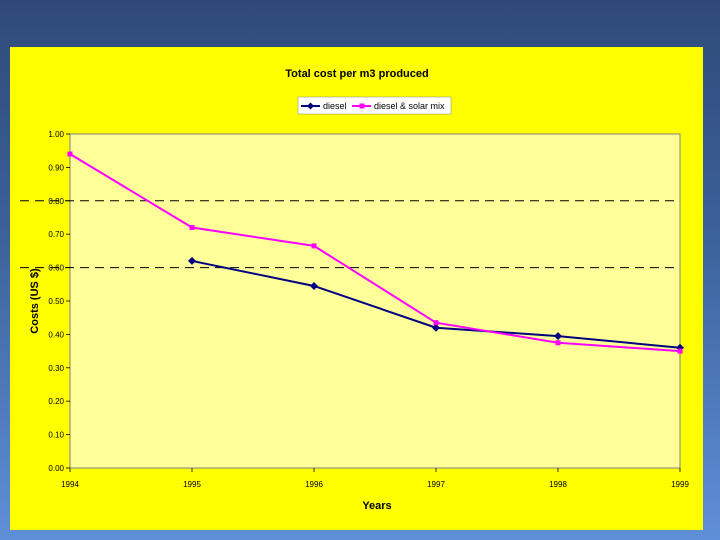 The width and height of the screenshot is (720, 540). I want to click on legend-marker-diesel, so click(310, 106).